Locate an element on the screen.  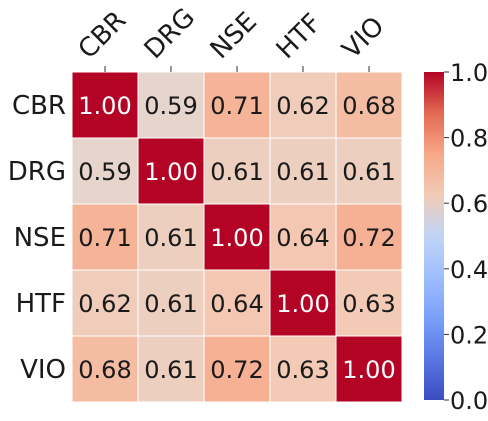
colorbar-tick-label: 0.2 is located at coordinates (469, 335).